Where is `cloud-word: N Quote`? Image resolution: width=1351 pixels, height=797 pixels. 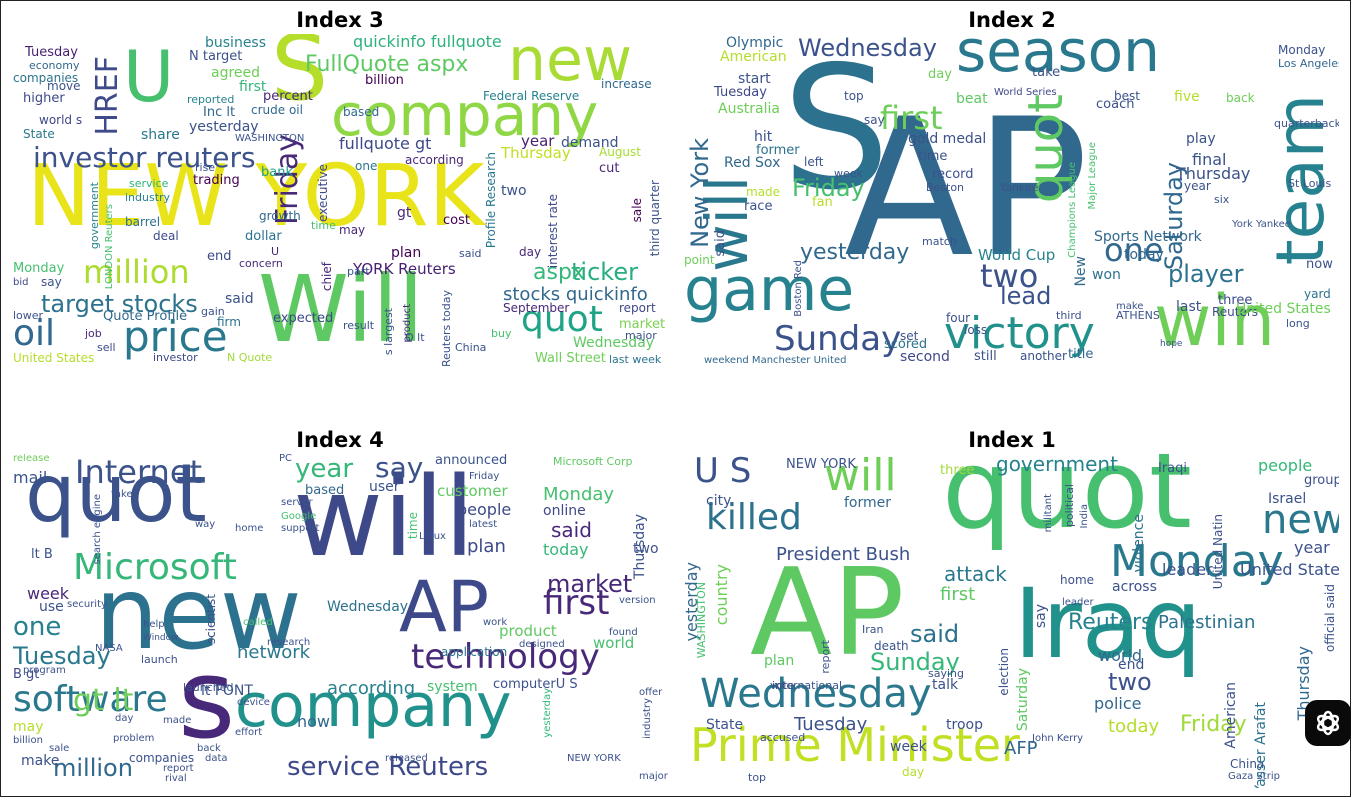
cloud-word: N Quote is located at coordinates (250, 357).